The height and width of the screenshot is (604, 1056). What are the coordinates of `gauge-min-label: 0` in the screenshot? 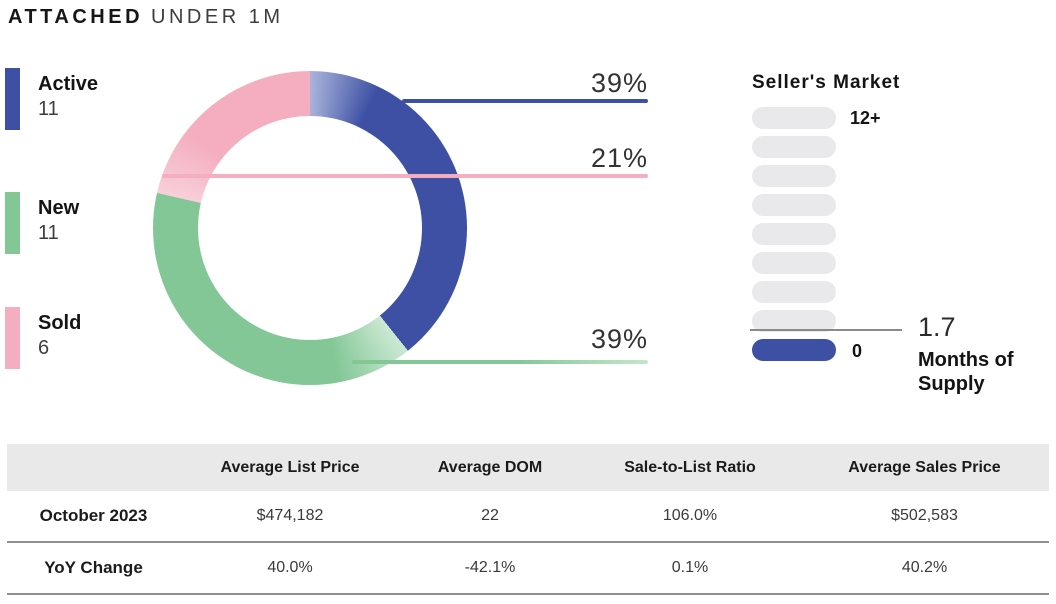 It's located at (857, 351).